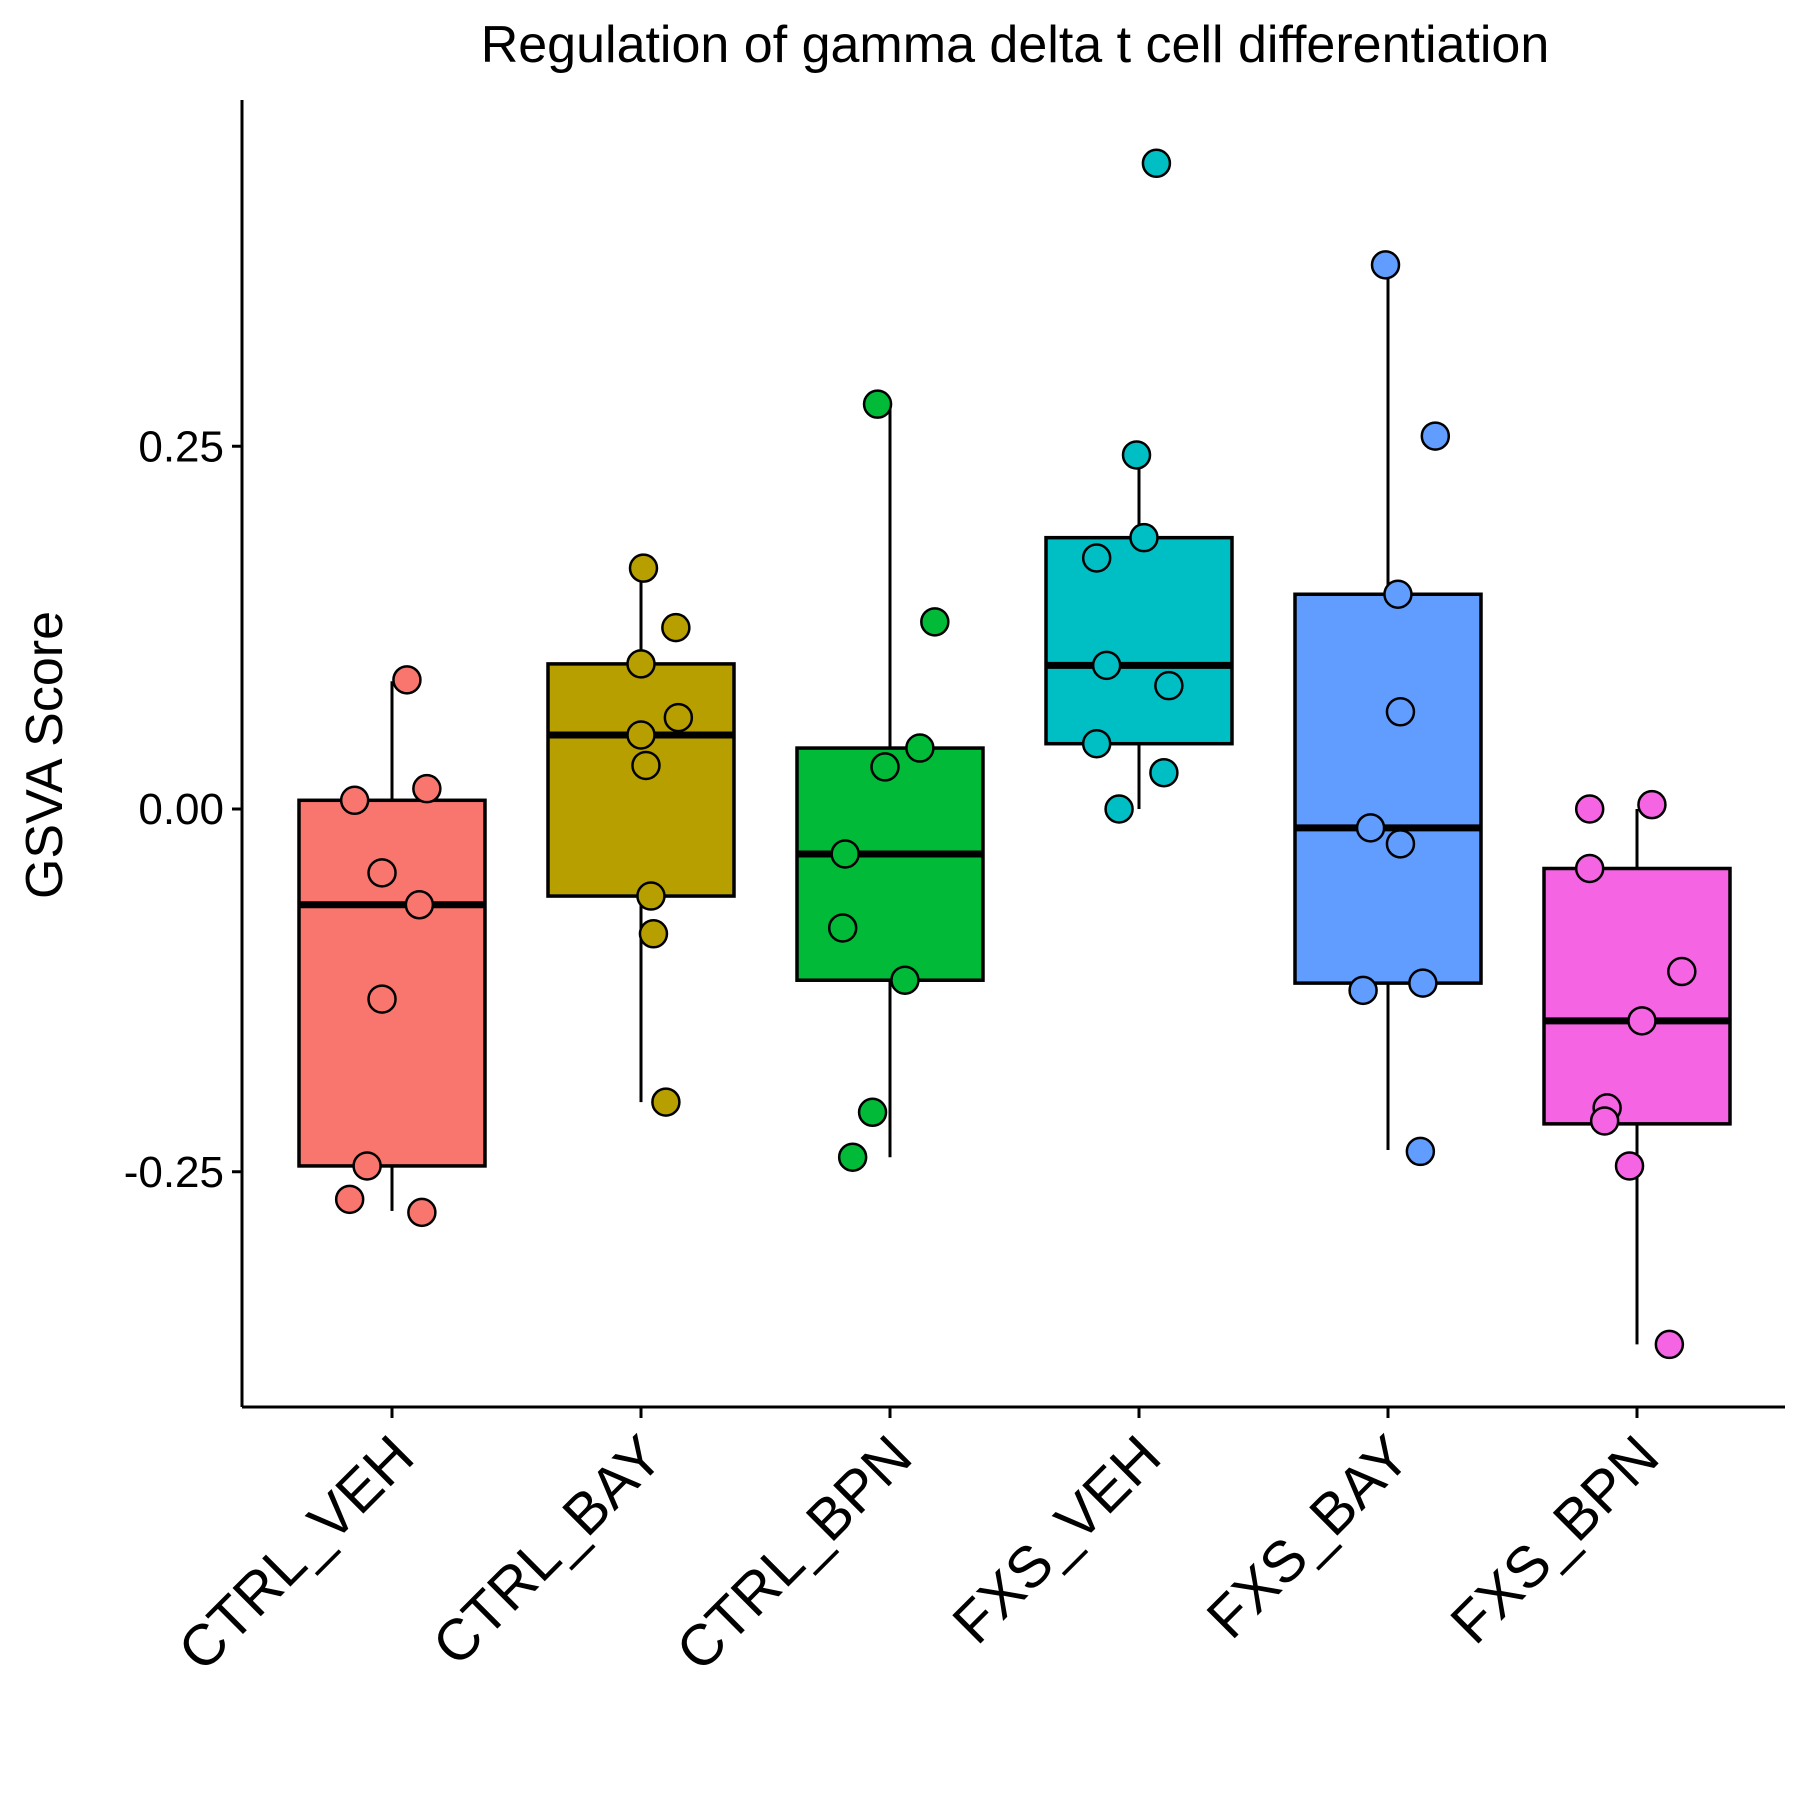  Describe the element at coordinates (45, 755) in the screenshot. I see `y-axis-label: GSVA Score` at that location.